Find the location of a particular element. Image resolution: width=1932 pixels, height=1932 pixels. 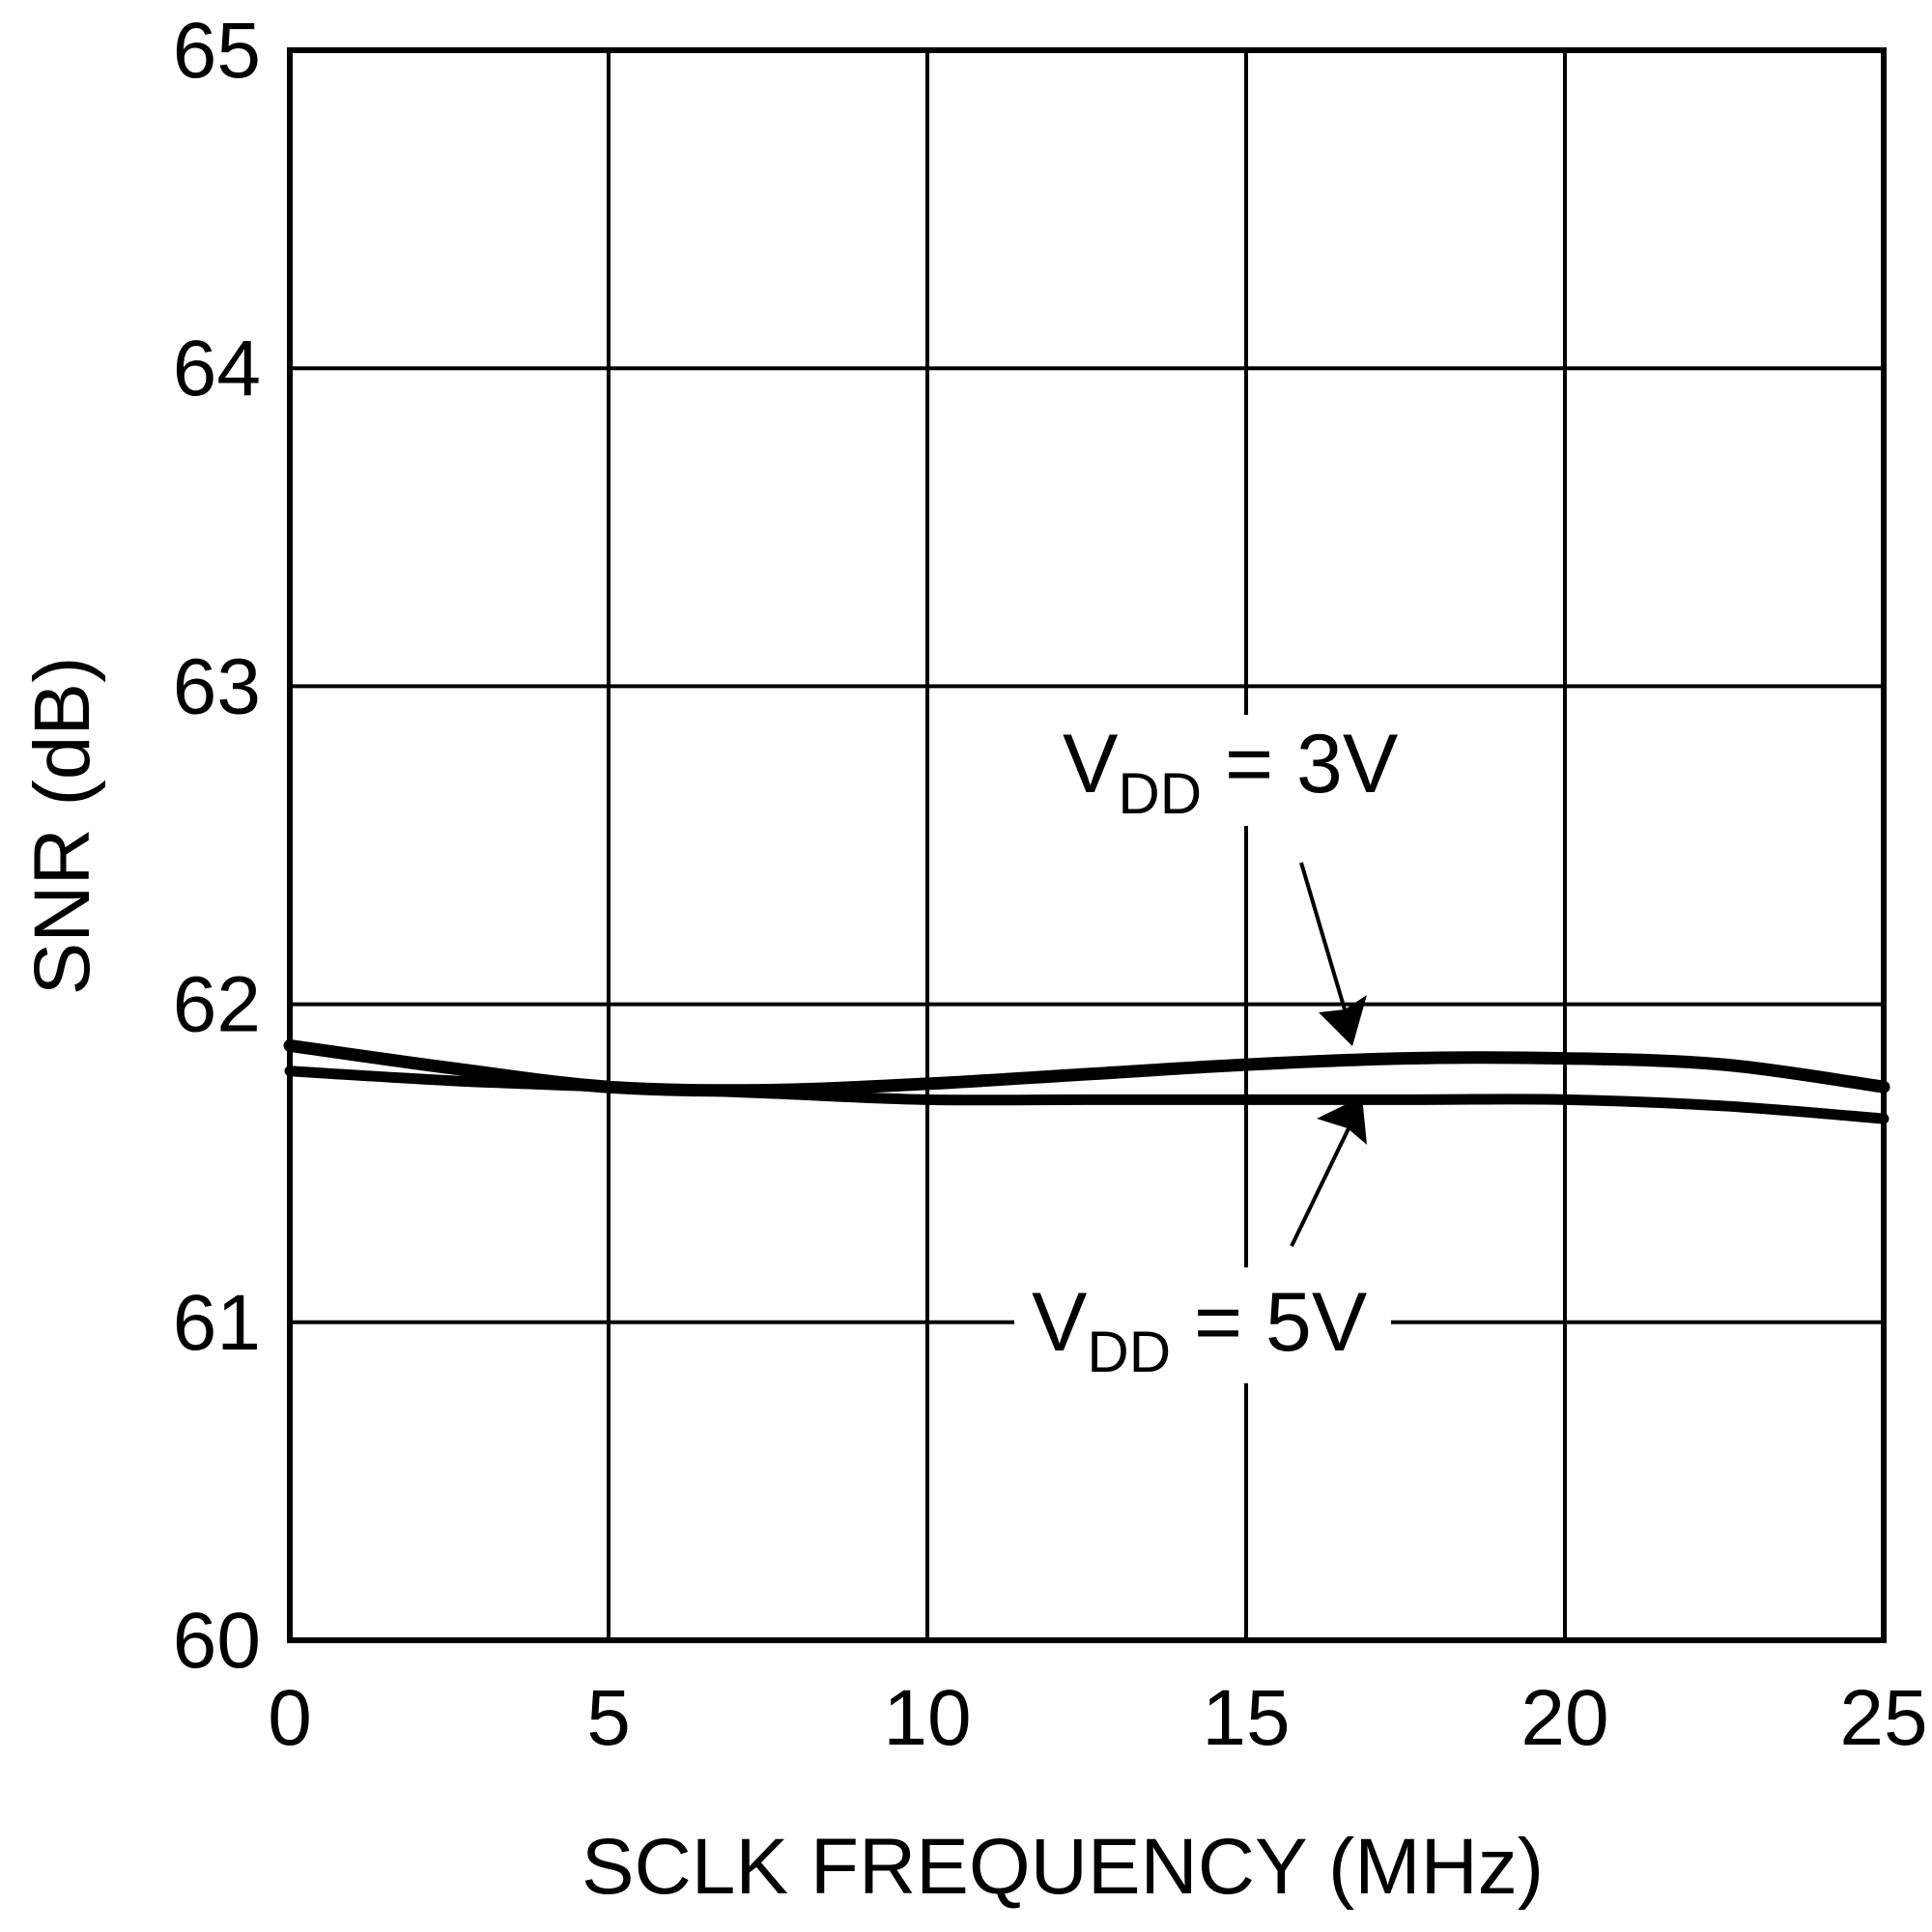

x-tick-label: 20 is located at coordinates (1564, 1718).